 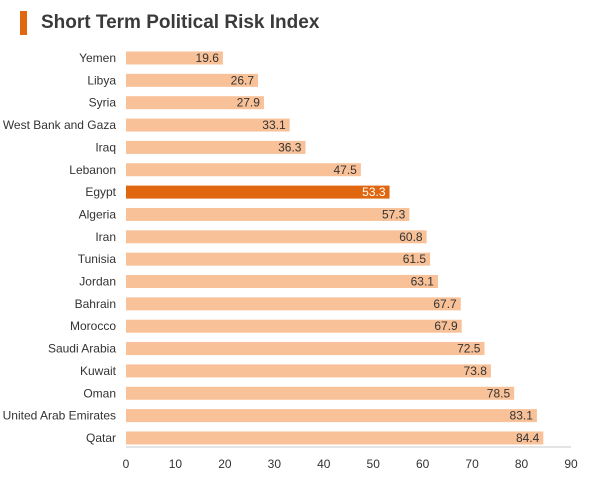 What do you see at coordinates (249, 103) in the screenshot?
I see `data-label: 27.9` at bounding box center [249, 103].